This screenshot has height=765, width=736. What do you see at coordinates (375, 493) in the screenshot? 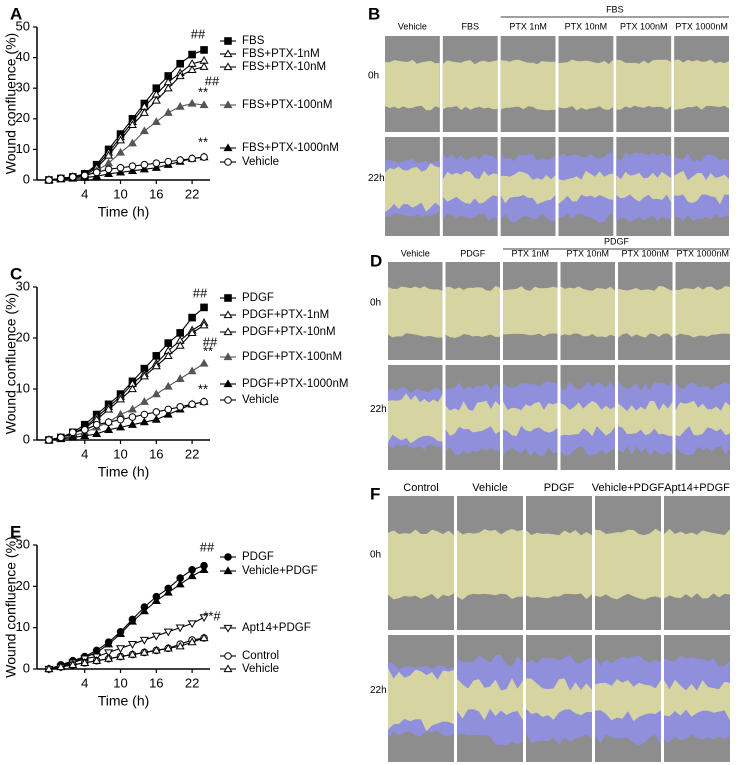
I see `panel-label: F` at bounding box center [375, 493].